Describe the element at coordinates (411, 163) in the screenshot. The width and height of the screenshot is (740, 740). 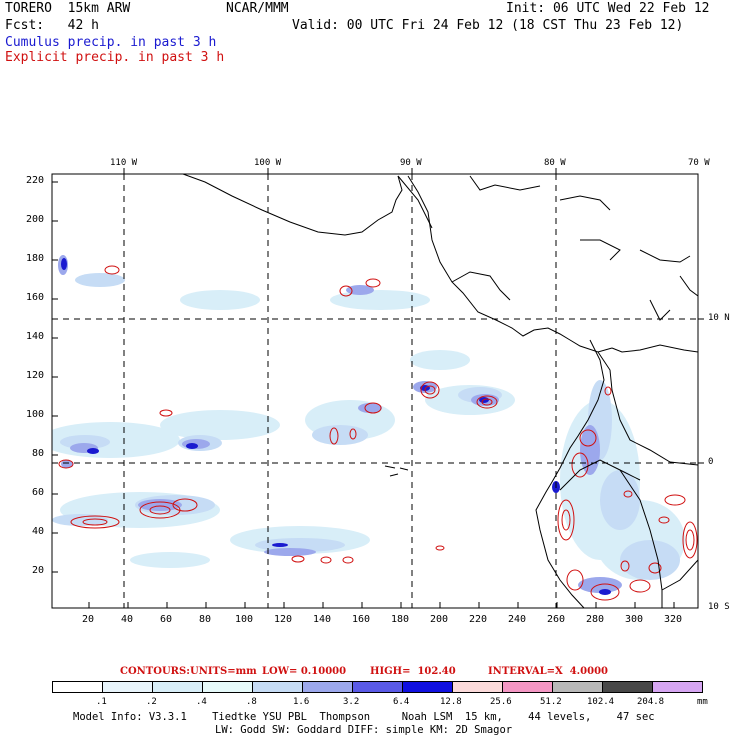
I see `lon-label-90w: 90 W` at that location.